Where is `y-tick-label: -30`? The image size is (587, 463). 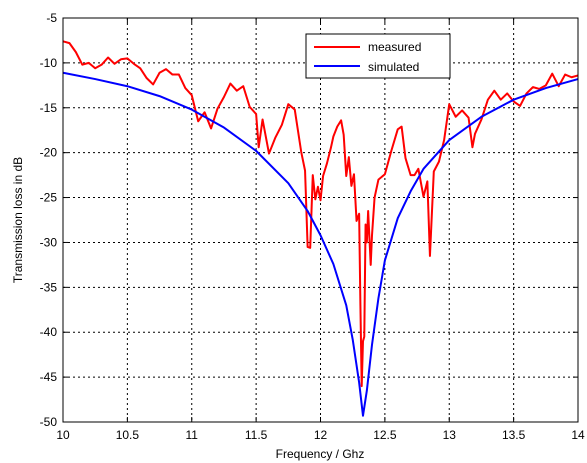
y-tick-label: -30 is located at coordinates (49, 242).